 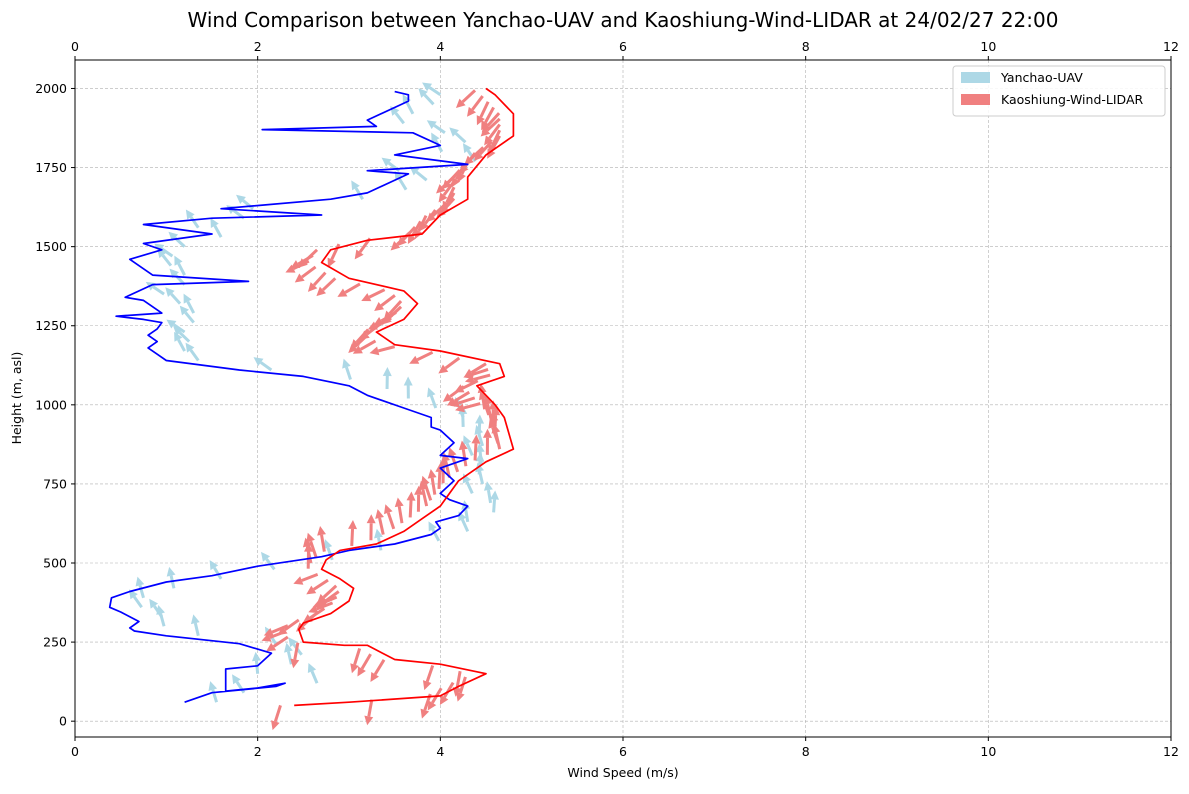 I want to click on y-tick-label: 1000, so click(x=51, y=404).